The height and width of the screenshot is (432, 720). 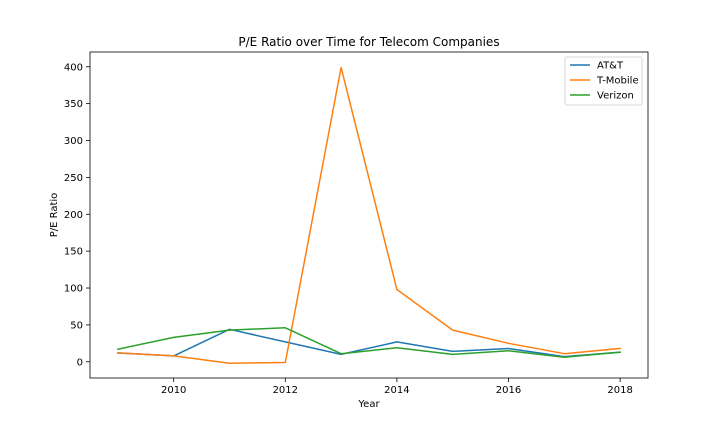 What do you see at coordinates (80, 362) in the screenshot?
I see `y-tick-label: 0` at bounding box center [80, 362].